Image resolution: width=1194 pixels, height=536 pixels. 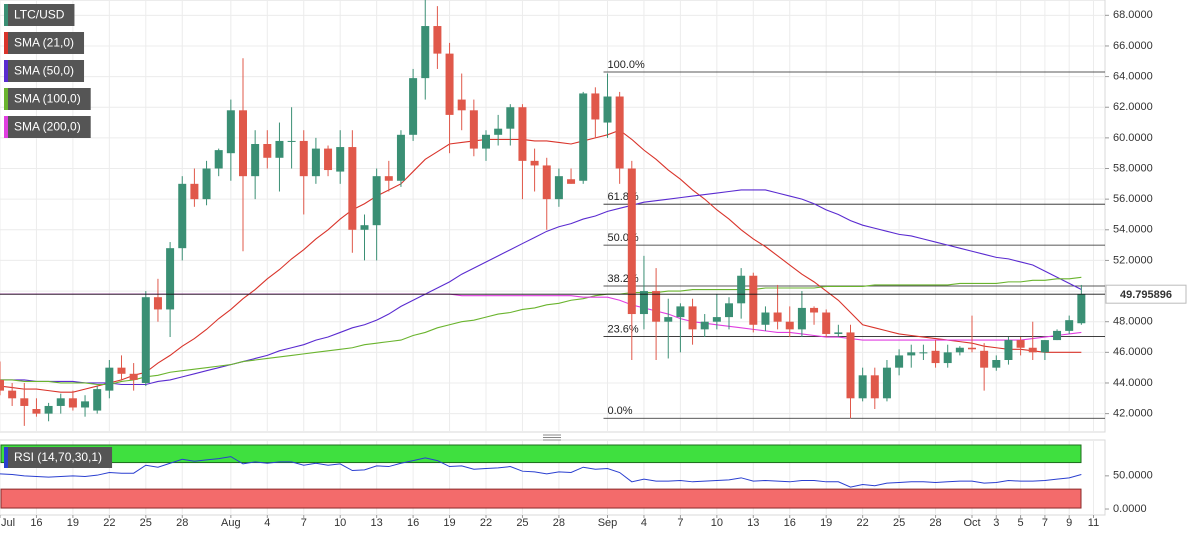 What do you see at coordinates (1133, 476) in the screenshot?
I see `y-tick-label: 50.0000` at bounding box center [1133, 476].